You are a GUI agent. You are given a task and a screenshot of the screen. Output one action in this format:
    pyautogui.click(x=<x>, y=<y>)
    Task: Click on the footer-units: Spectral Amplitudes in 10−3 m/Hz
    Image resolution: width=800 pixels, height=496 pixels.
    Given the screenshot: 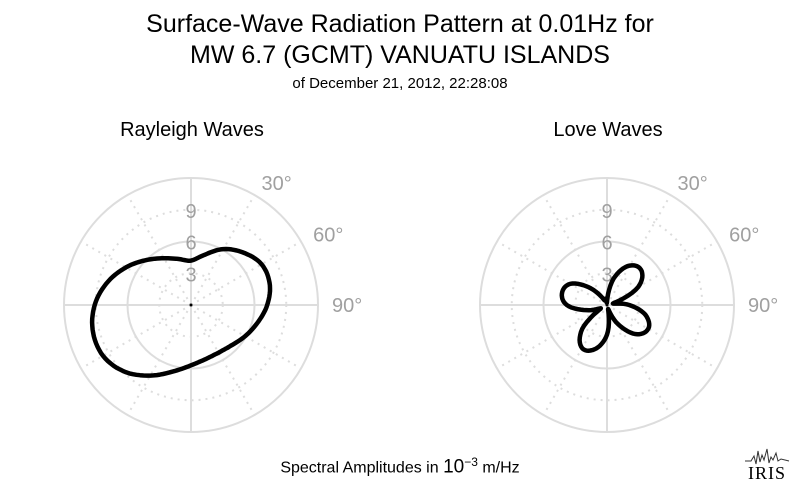 What is the action you would take?
    pyautogui.click(x=400, y=466)
    